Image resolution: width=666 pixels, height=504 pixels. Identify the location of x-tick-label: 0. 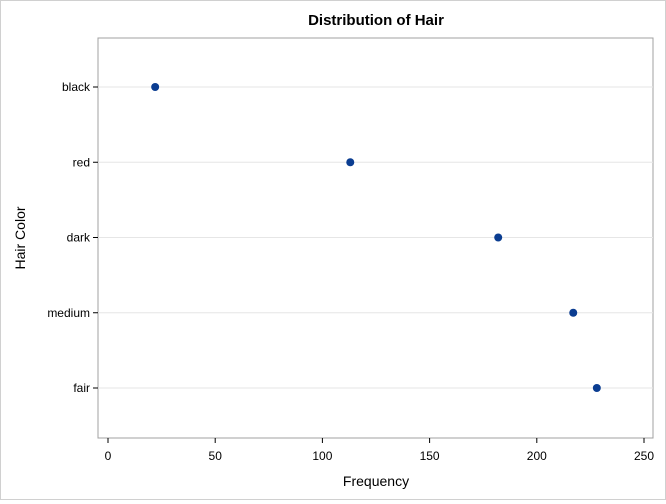
(108, 456).